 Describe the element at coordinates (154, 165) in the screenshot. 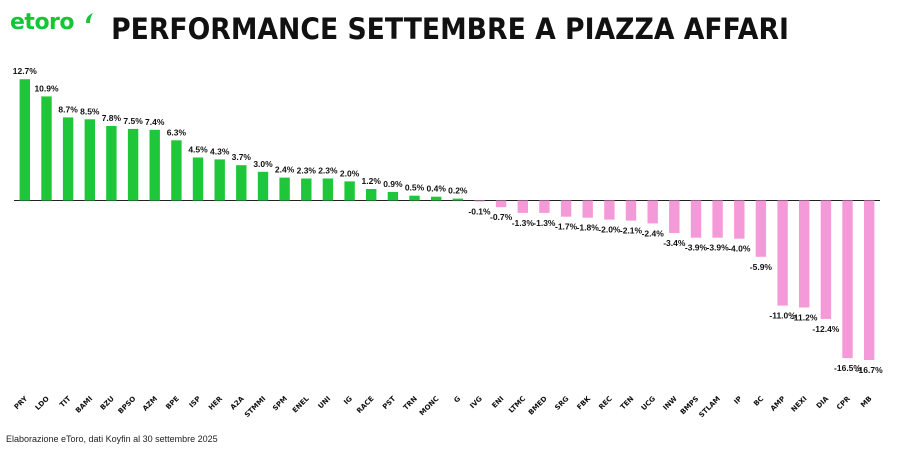

I see `bar-azm` at that location.